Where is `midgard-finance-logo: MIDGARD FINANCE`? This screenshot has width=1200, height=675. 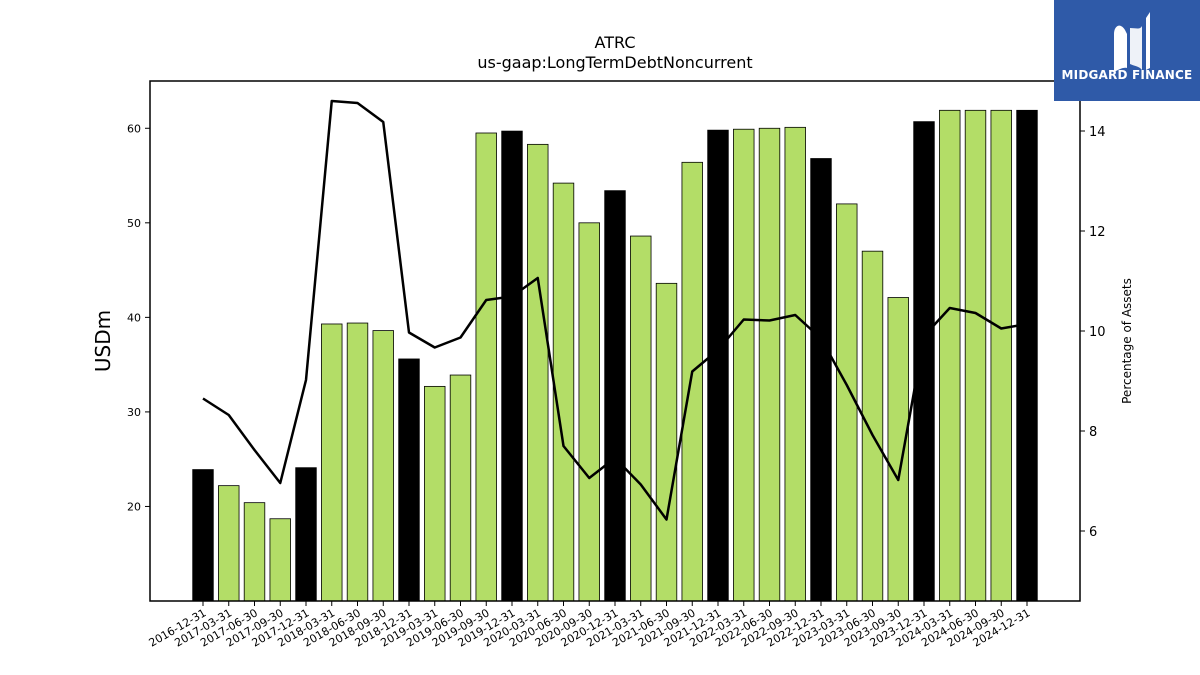
midgard-finance-logo: MIDGARD FINANCE is located at coordinates (1127, 50).